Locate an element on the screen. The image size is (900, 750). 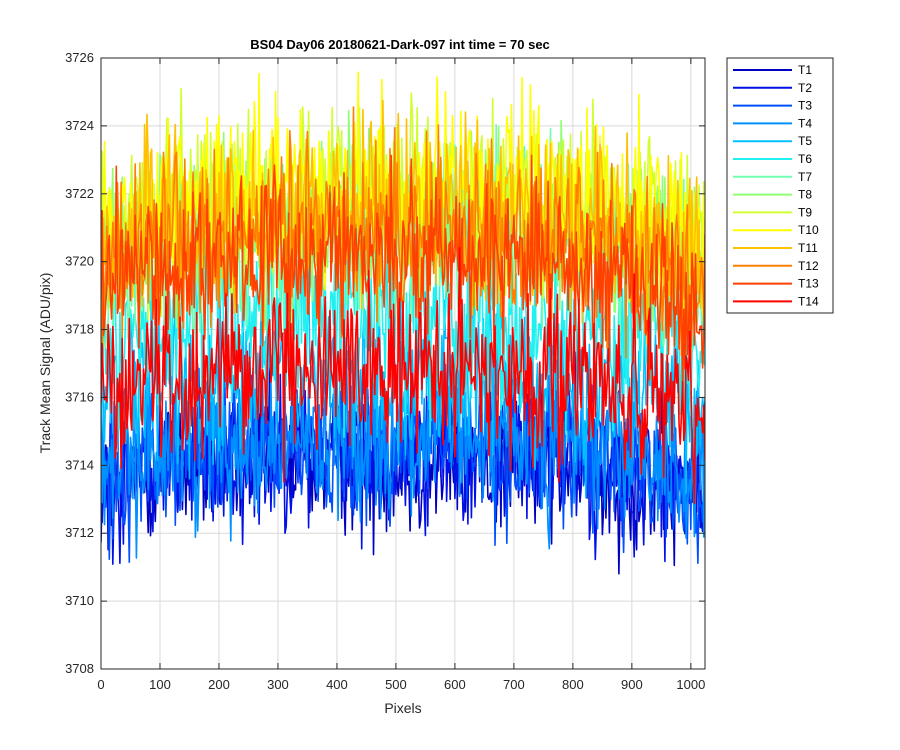
y-tick-label: 3726 is located at coordinates (79, 57).